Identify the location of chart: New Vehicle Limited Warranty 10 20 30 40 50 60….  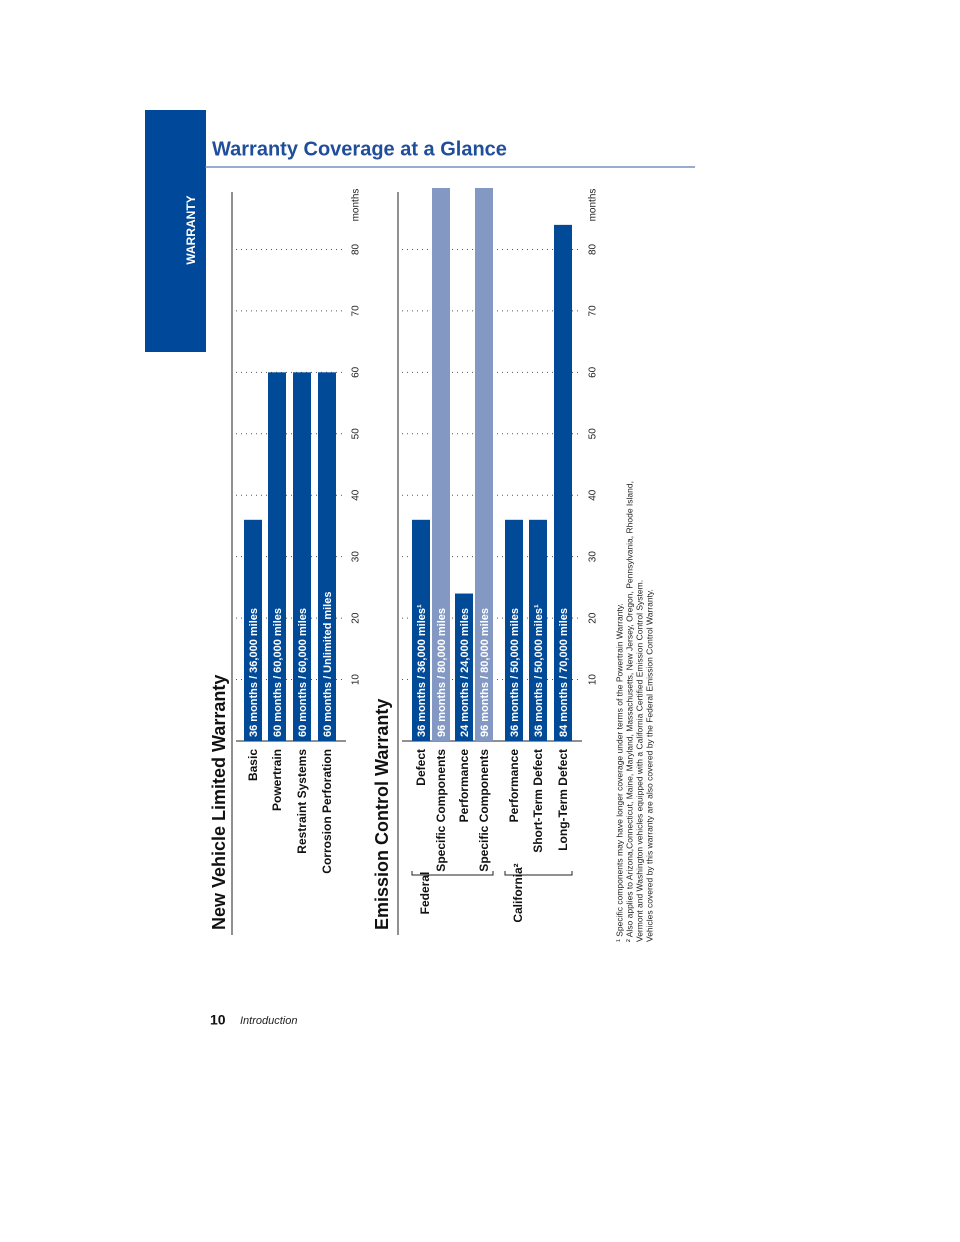
(285, 562).